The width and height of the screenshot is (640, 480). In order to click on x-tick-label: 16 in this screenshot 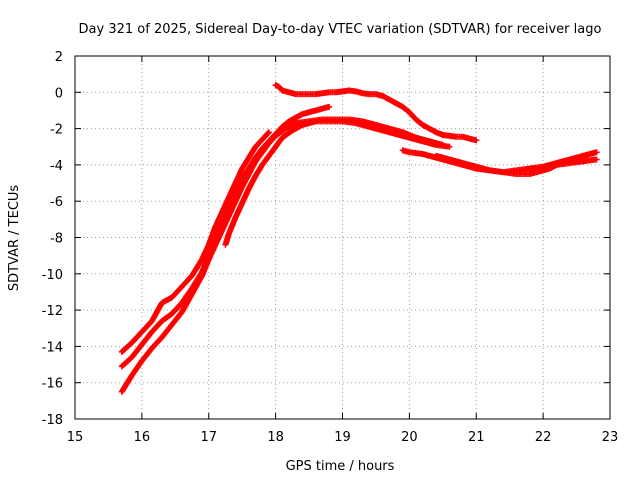, I will do `click(142, 437)`.